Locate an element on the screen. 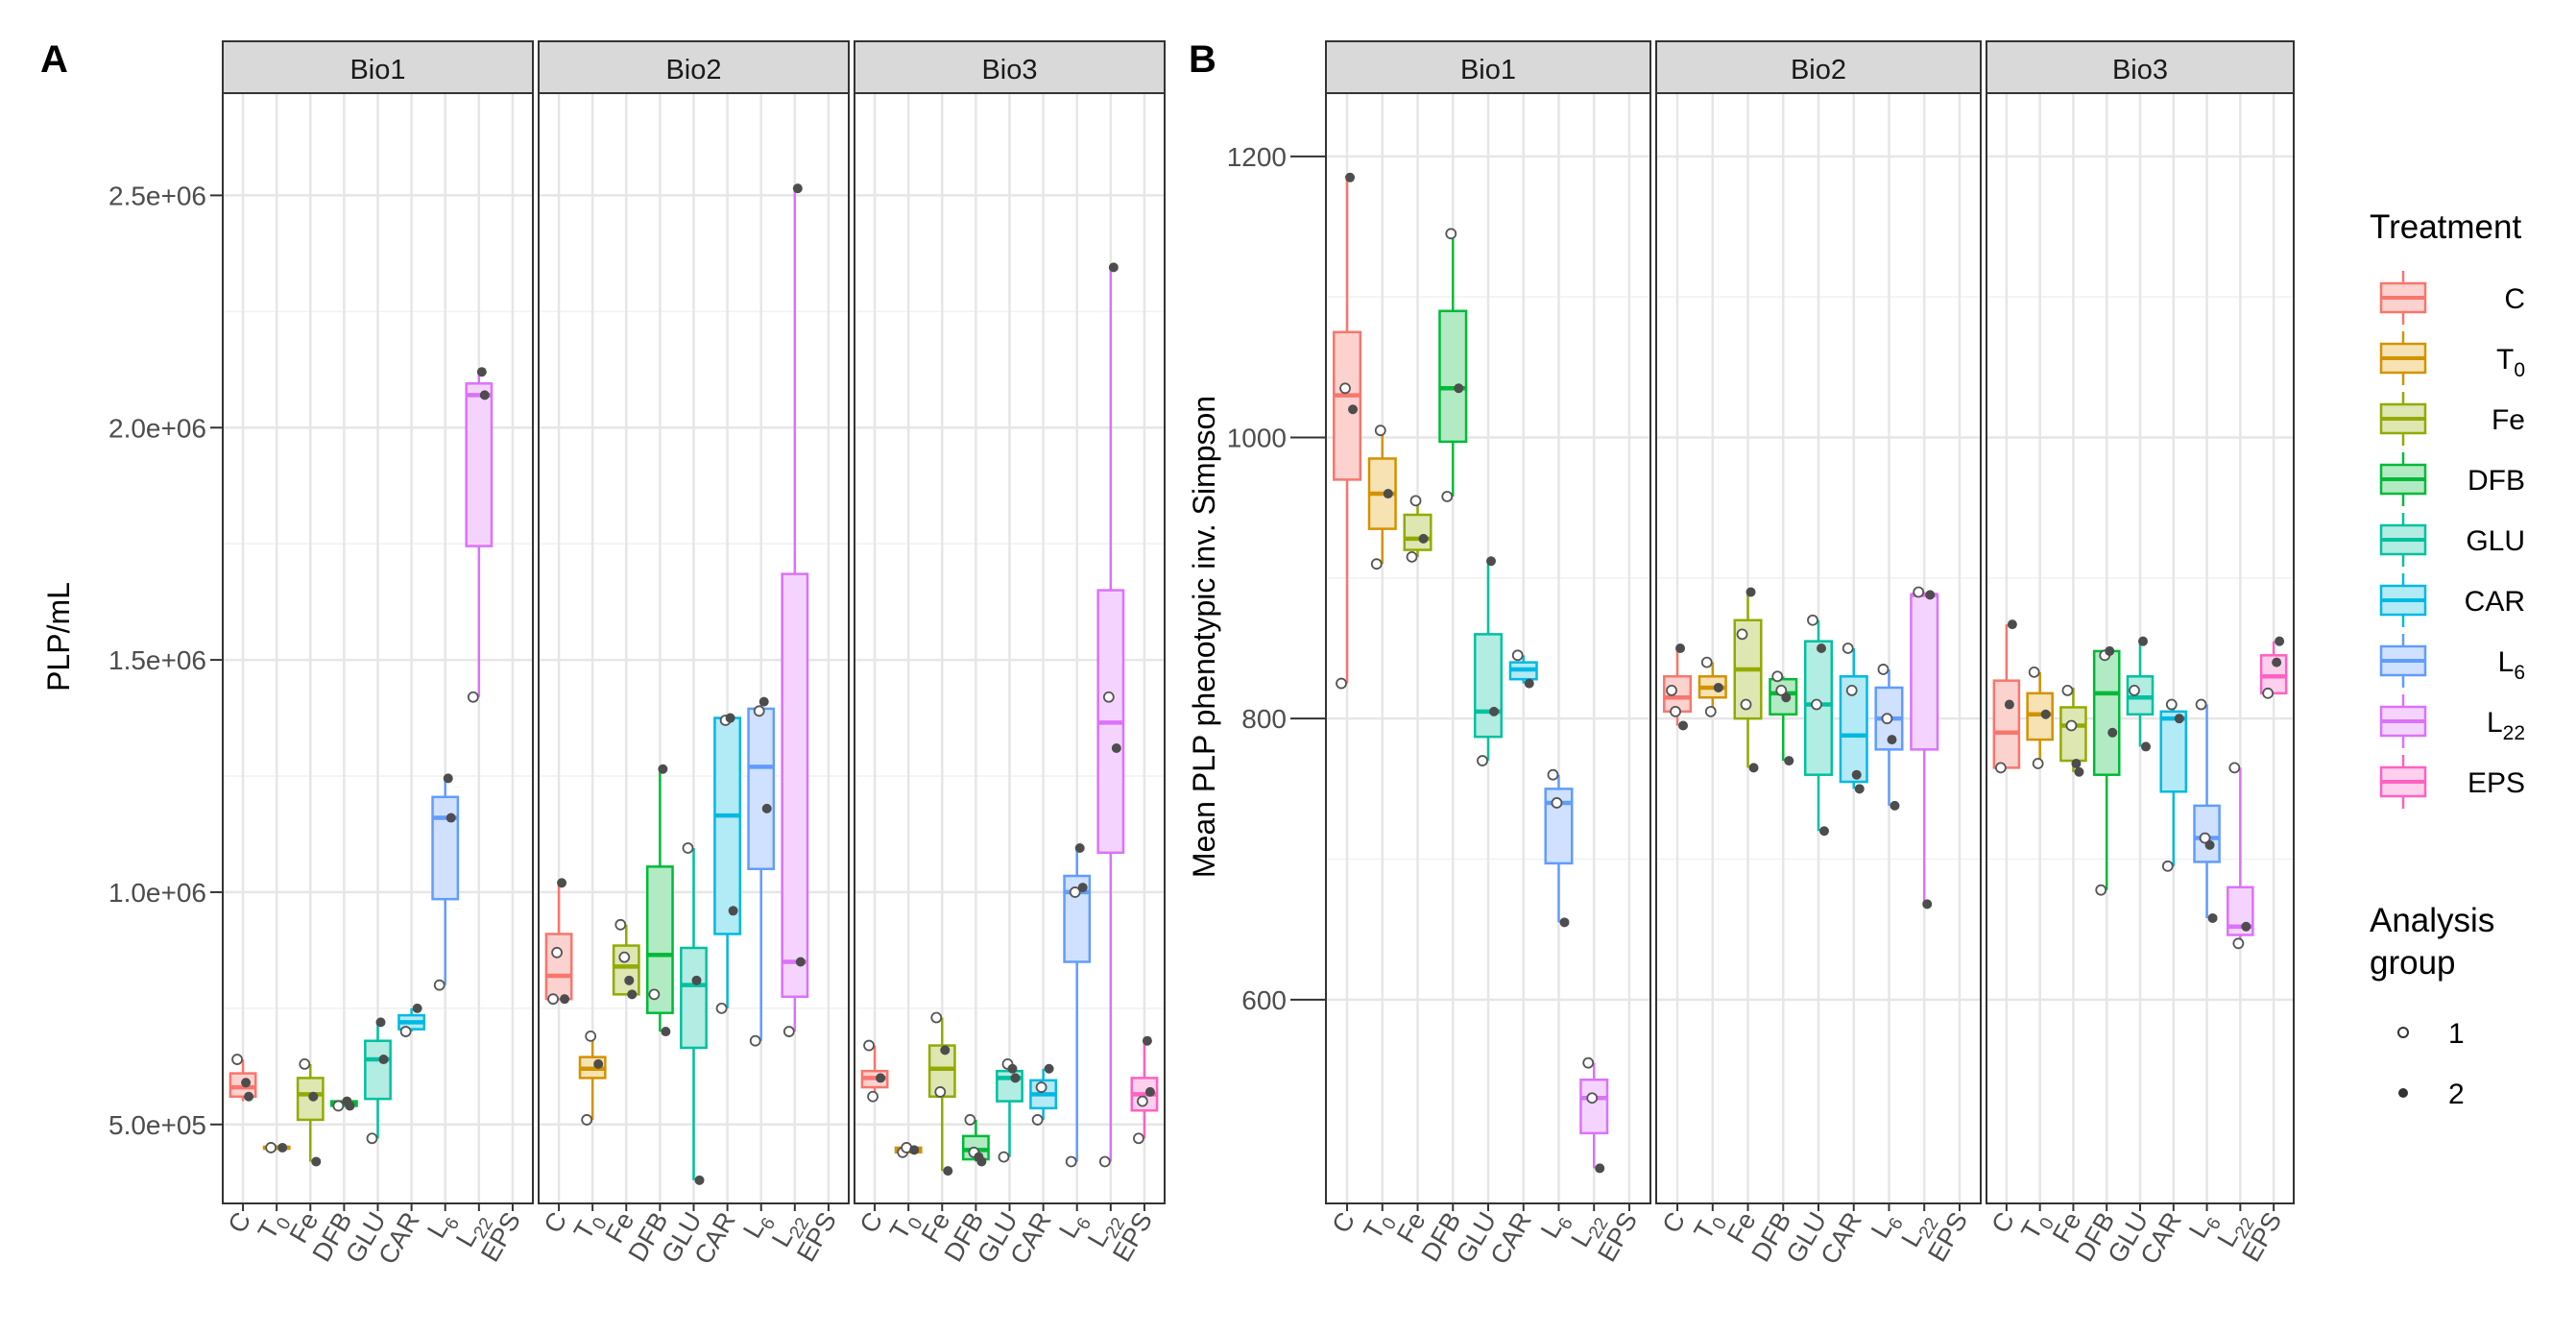 The width and height of the screenshot is (2576, 1335). legend-group-2-marker is located at coordinates (2403, 1093).